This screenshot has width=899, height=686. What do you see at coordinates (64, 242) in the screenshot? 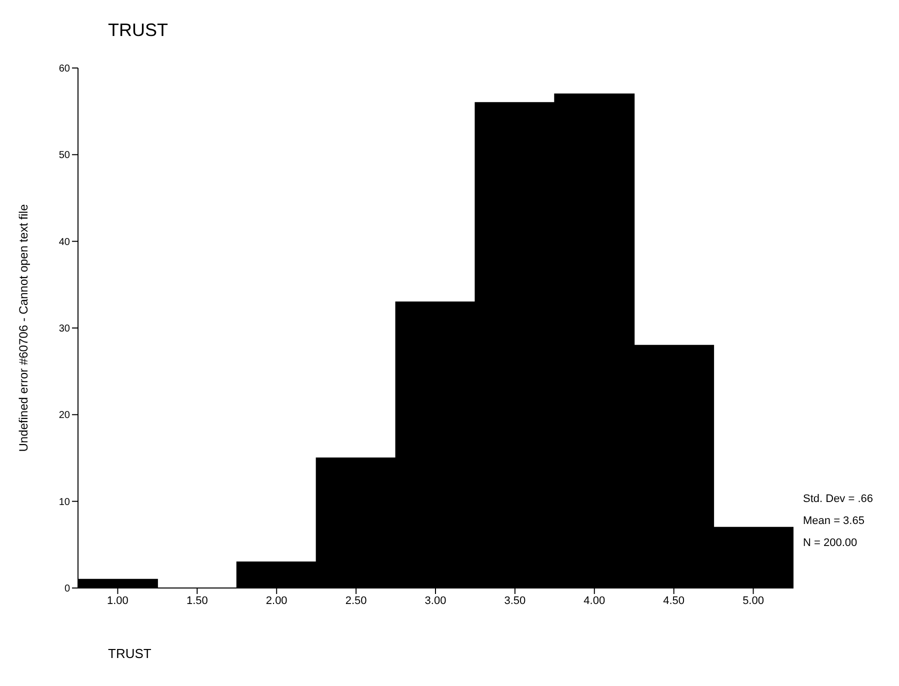
I see `y-tick-label: 40` at bounding box center [64, 242].